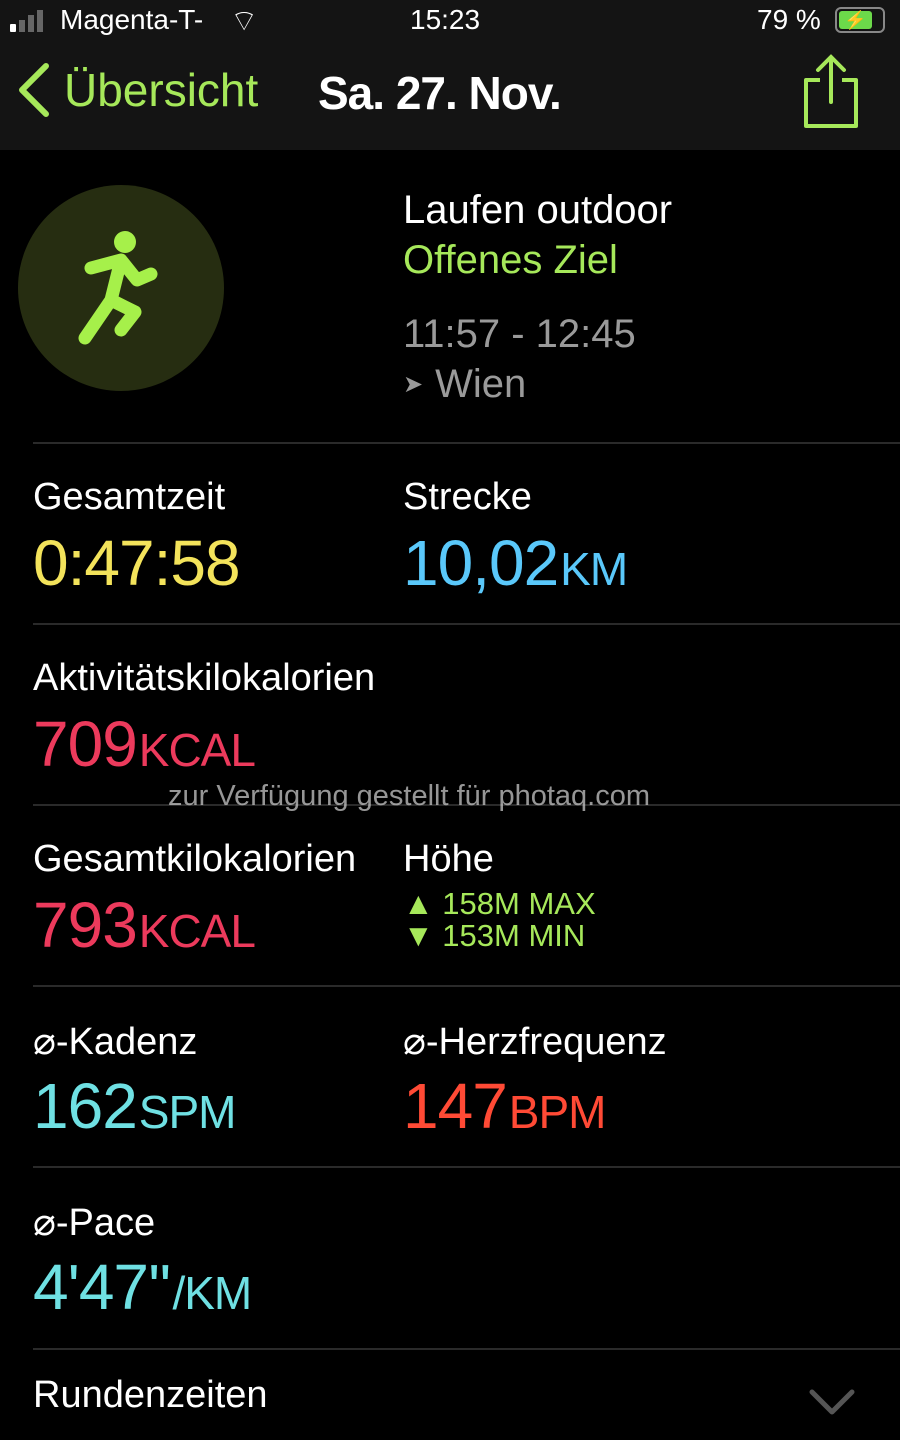 The height and width of the screenshot is (1440, 900). Describe the element at coordinates (481, 563) in the screenshot. I see `distance-number: 10,02` at that location.